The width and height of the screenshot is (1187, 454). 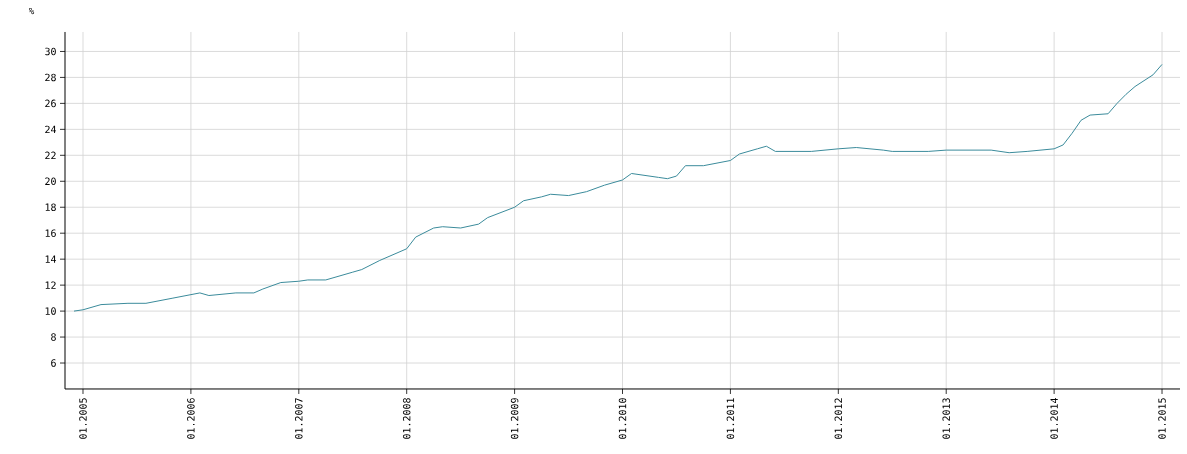 What do you see at coordinates (51, 129) in the screenshot?
I see `y-tick-label: 24` at bounding box center [51, 129].